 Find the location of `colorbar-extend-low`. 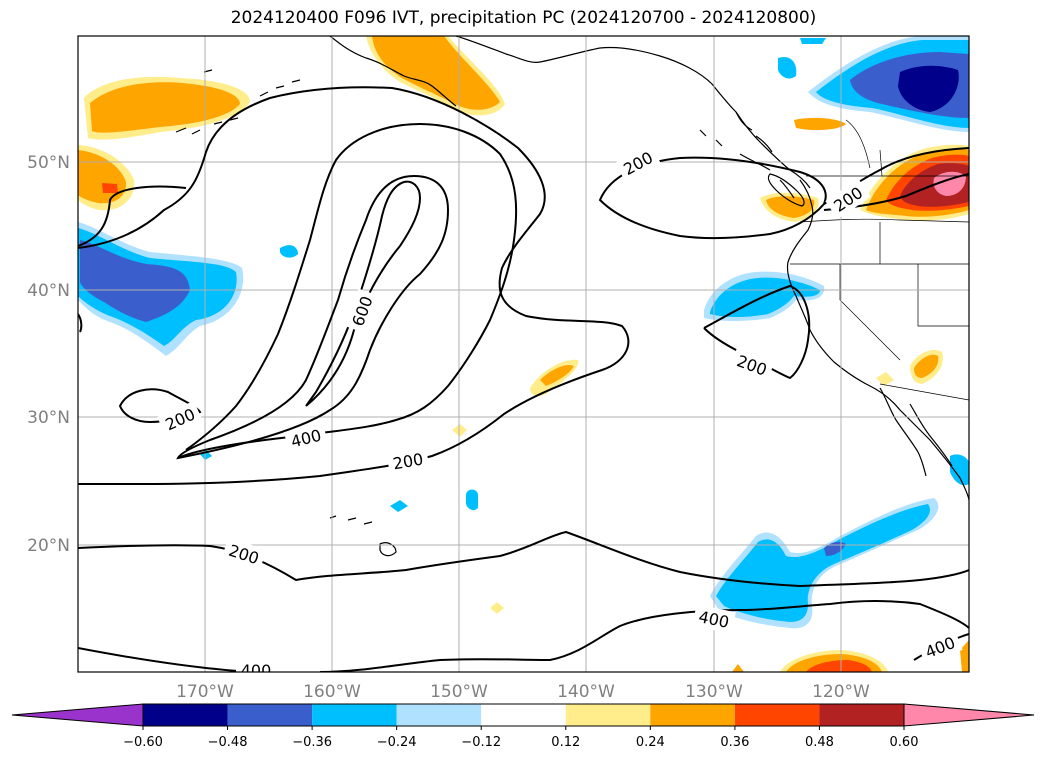

colorbar-extend-low is located at coordinates (77, 715).